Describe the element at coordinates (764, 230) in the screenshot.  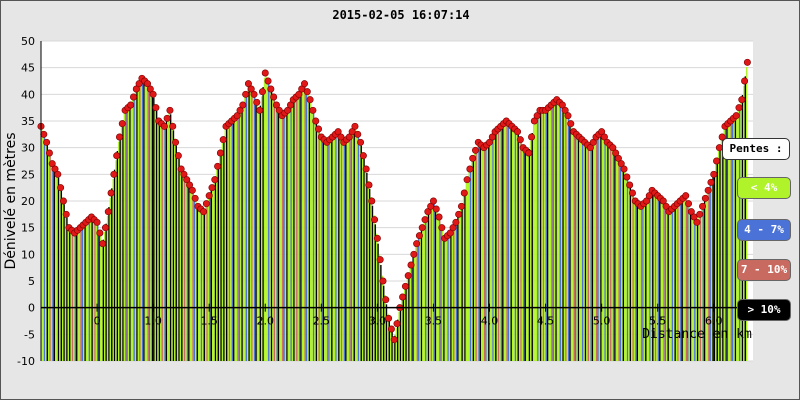
I see `legend-item: 4 - 7%` at that location.